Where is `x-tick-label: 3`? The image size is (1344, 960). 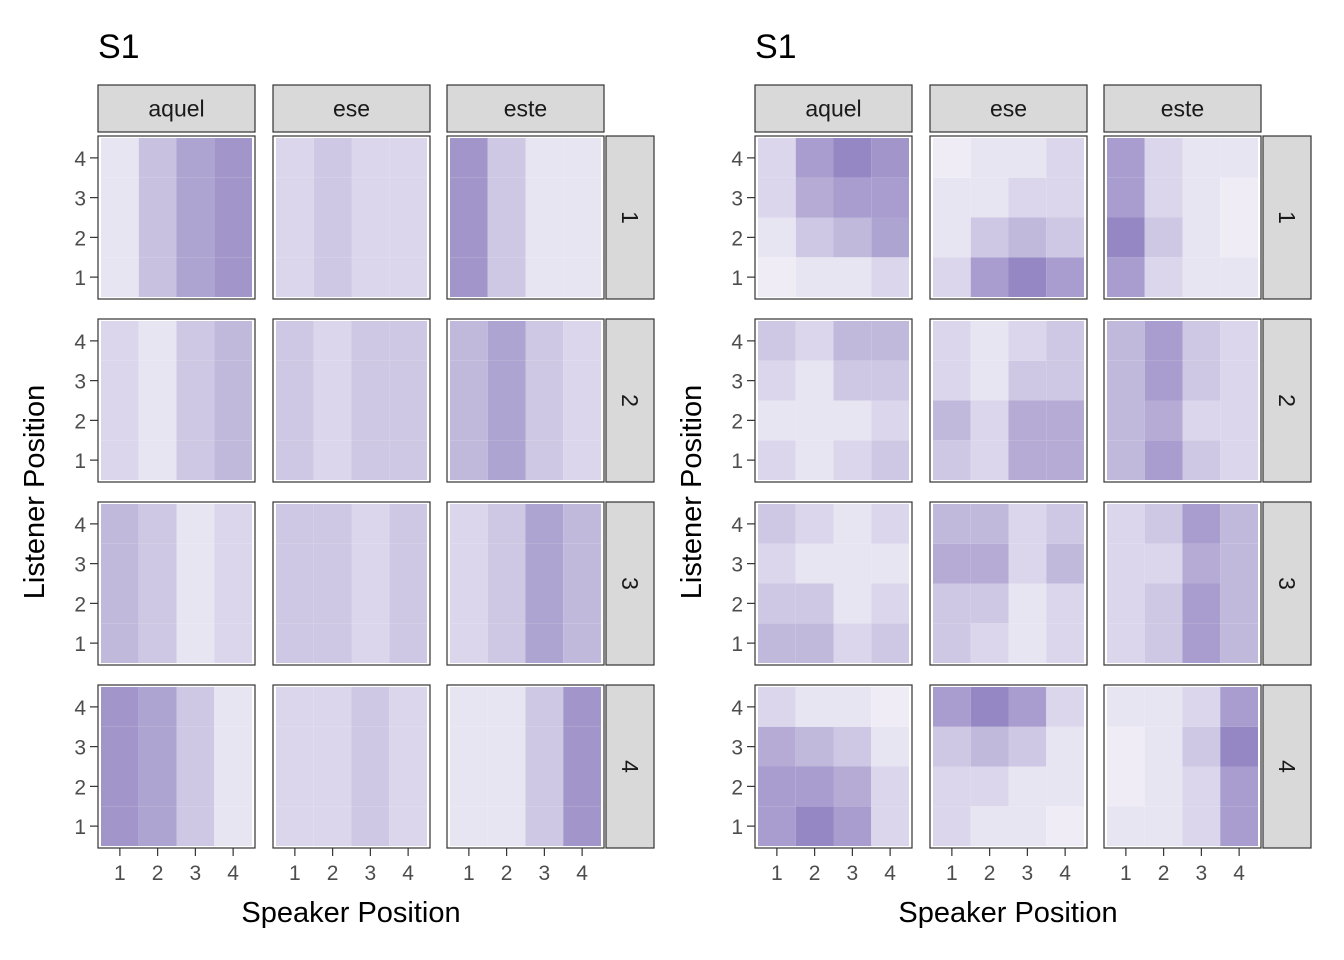
x-tick-label: 3 is located at coordinates (371, 873).